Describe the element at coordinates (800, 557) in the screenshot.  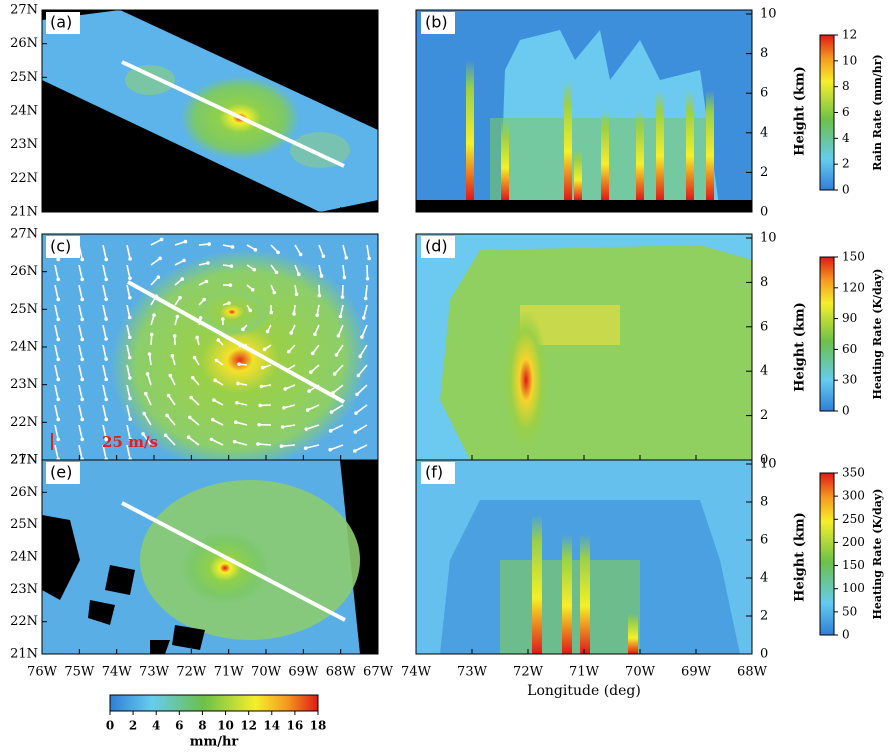
I see `height-label: Height (km)` at that location.